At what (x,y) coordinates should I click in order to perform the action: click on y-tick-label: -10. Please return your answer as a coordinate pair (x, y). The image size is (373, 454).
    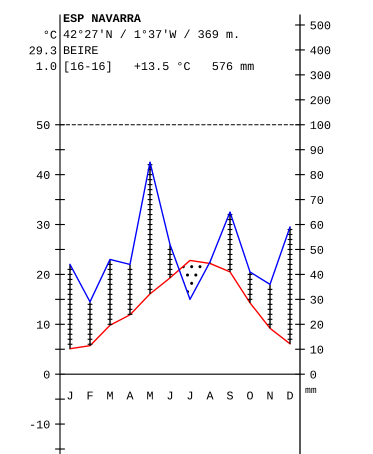
    Looking at the image, I should click on (40, 424).